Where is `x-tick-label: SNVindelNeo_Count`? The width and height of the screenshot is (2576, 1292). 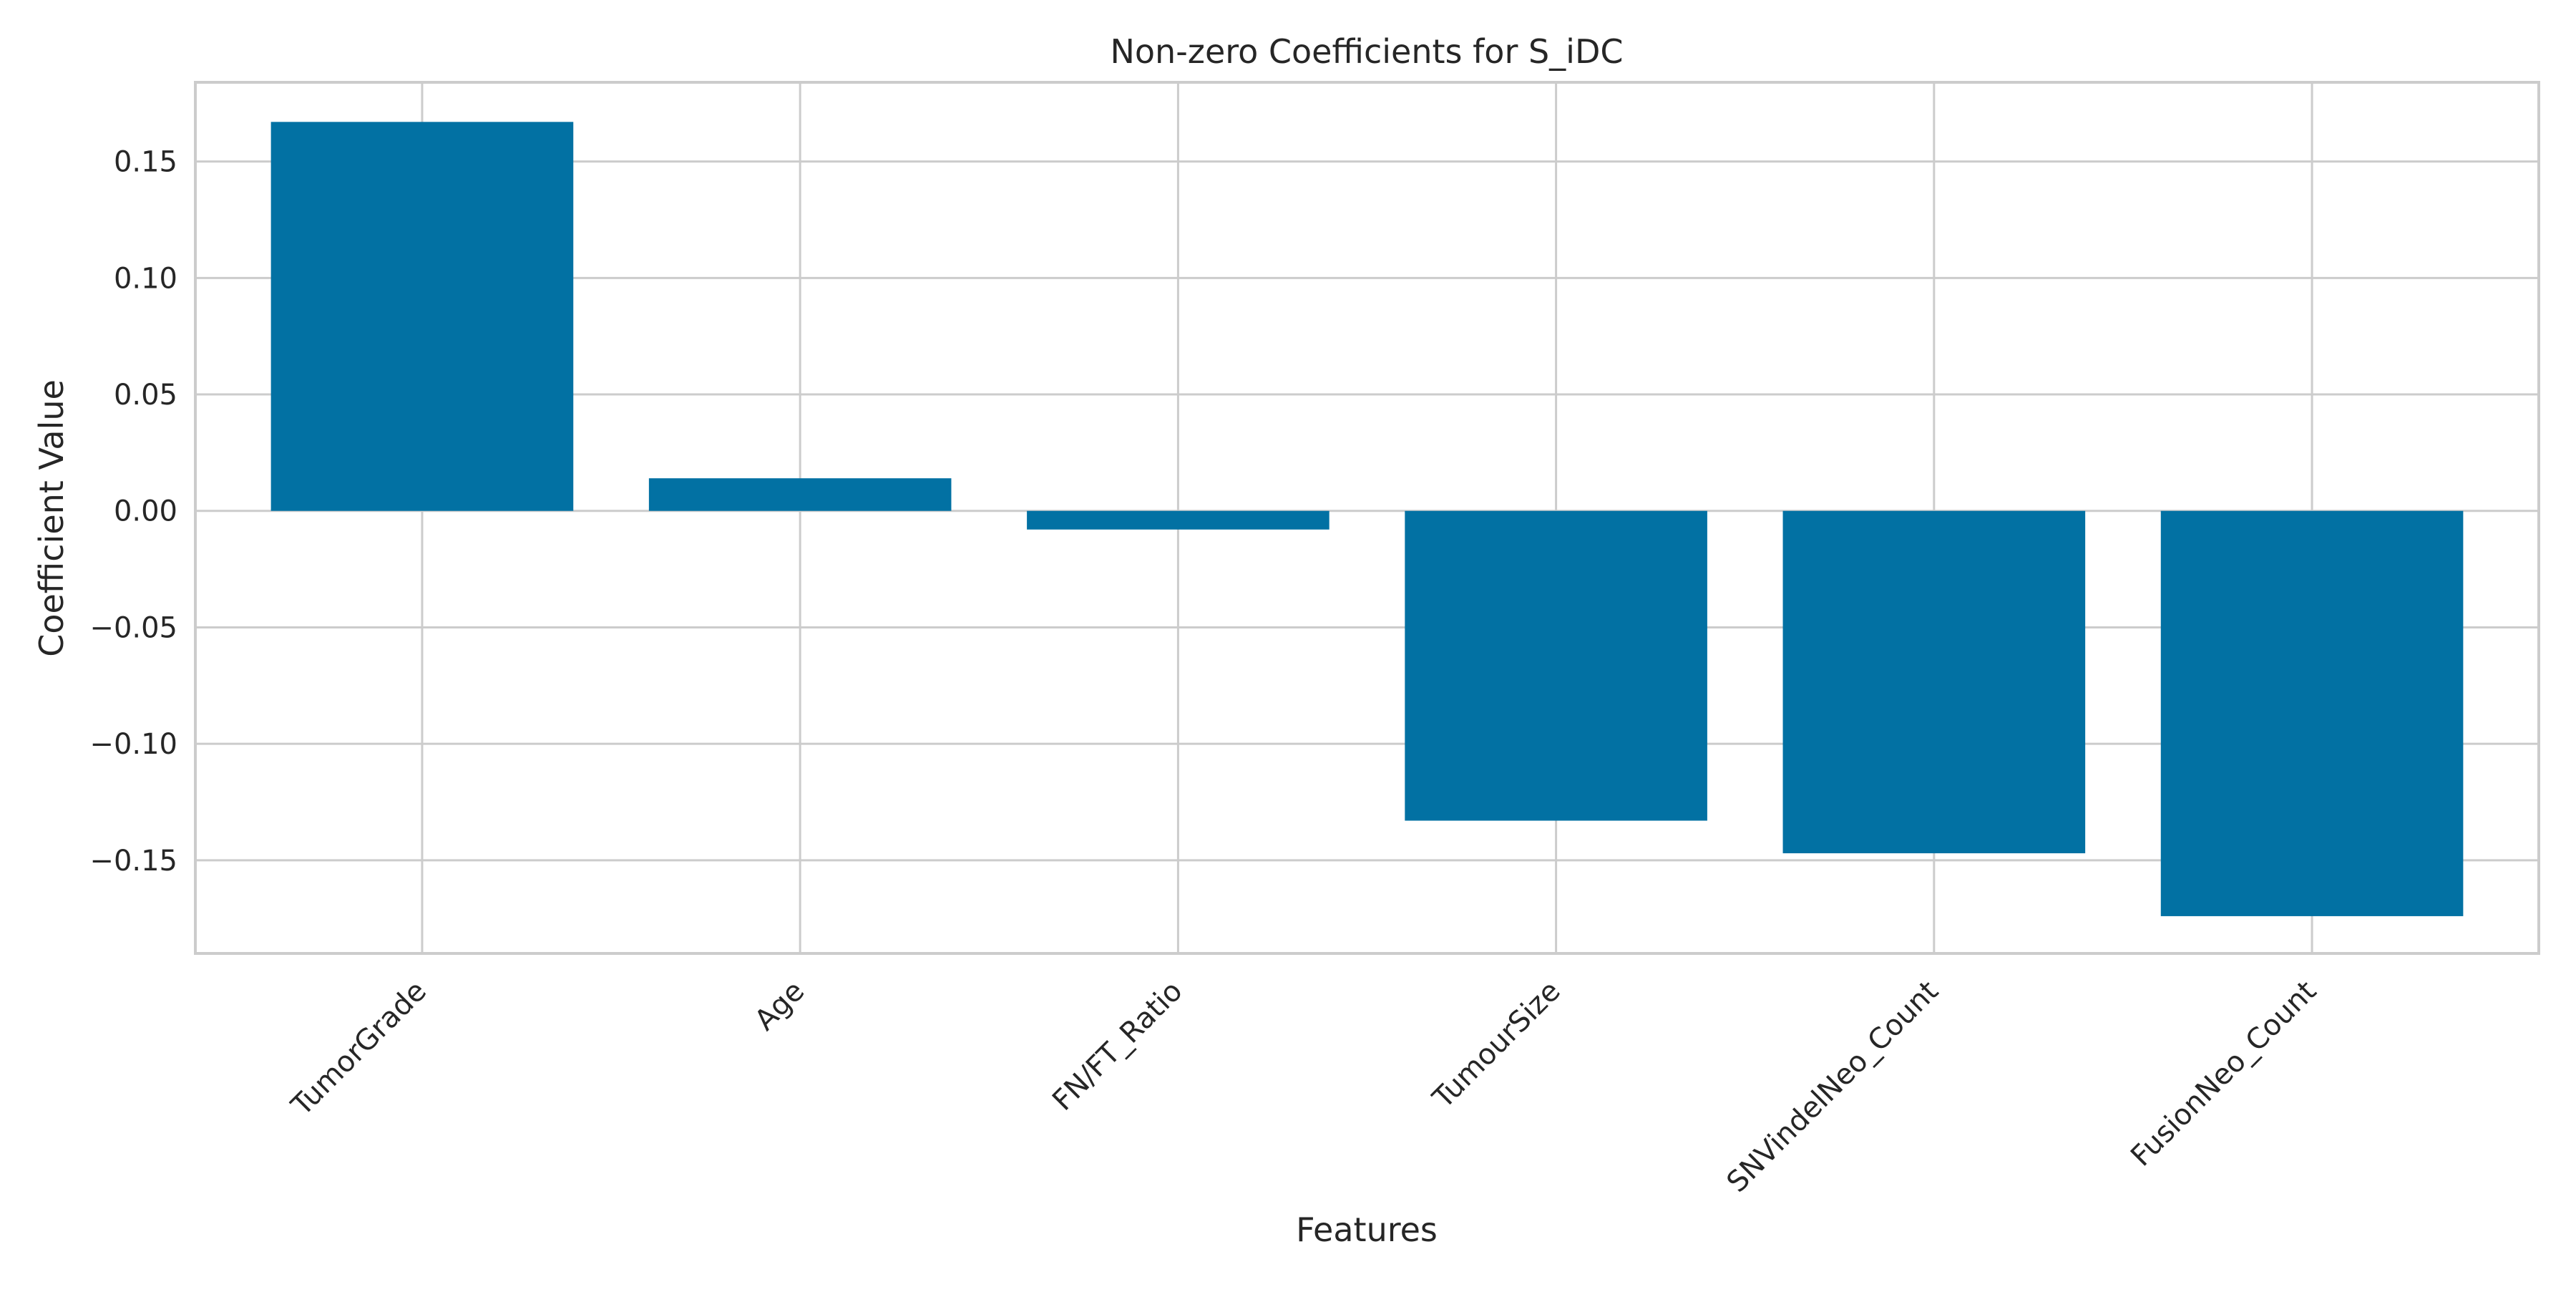
x-tick-label: SNVindelNeo_Count is located at coordinates (1833, 1087).